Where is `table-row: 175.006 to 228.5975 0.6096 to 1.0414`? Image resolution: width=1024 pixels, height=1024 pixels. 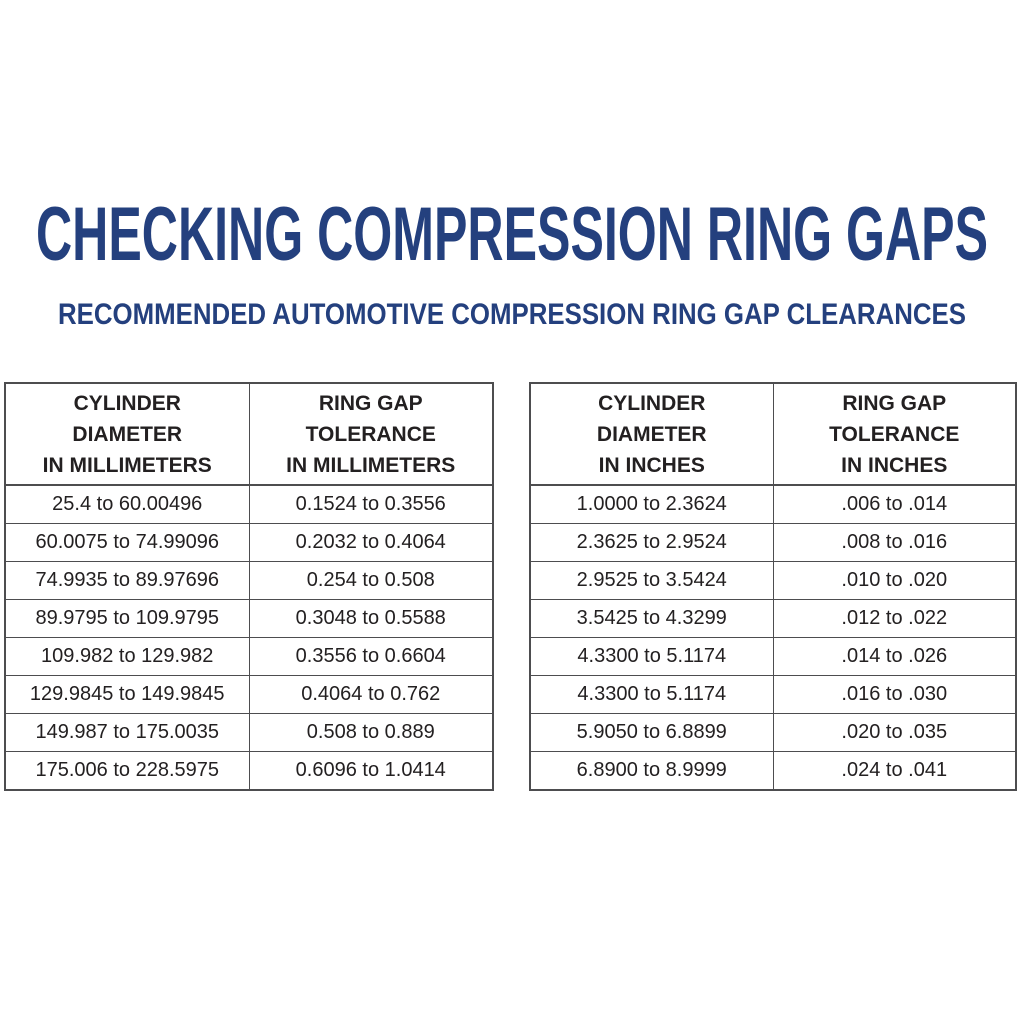
table-row: 175.006 to 228.5975 0.6096 to 1.0414 is located at coordinates (249, 771).